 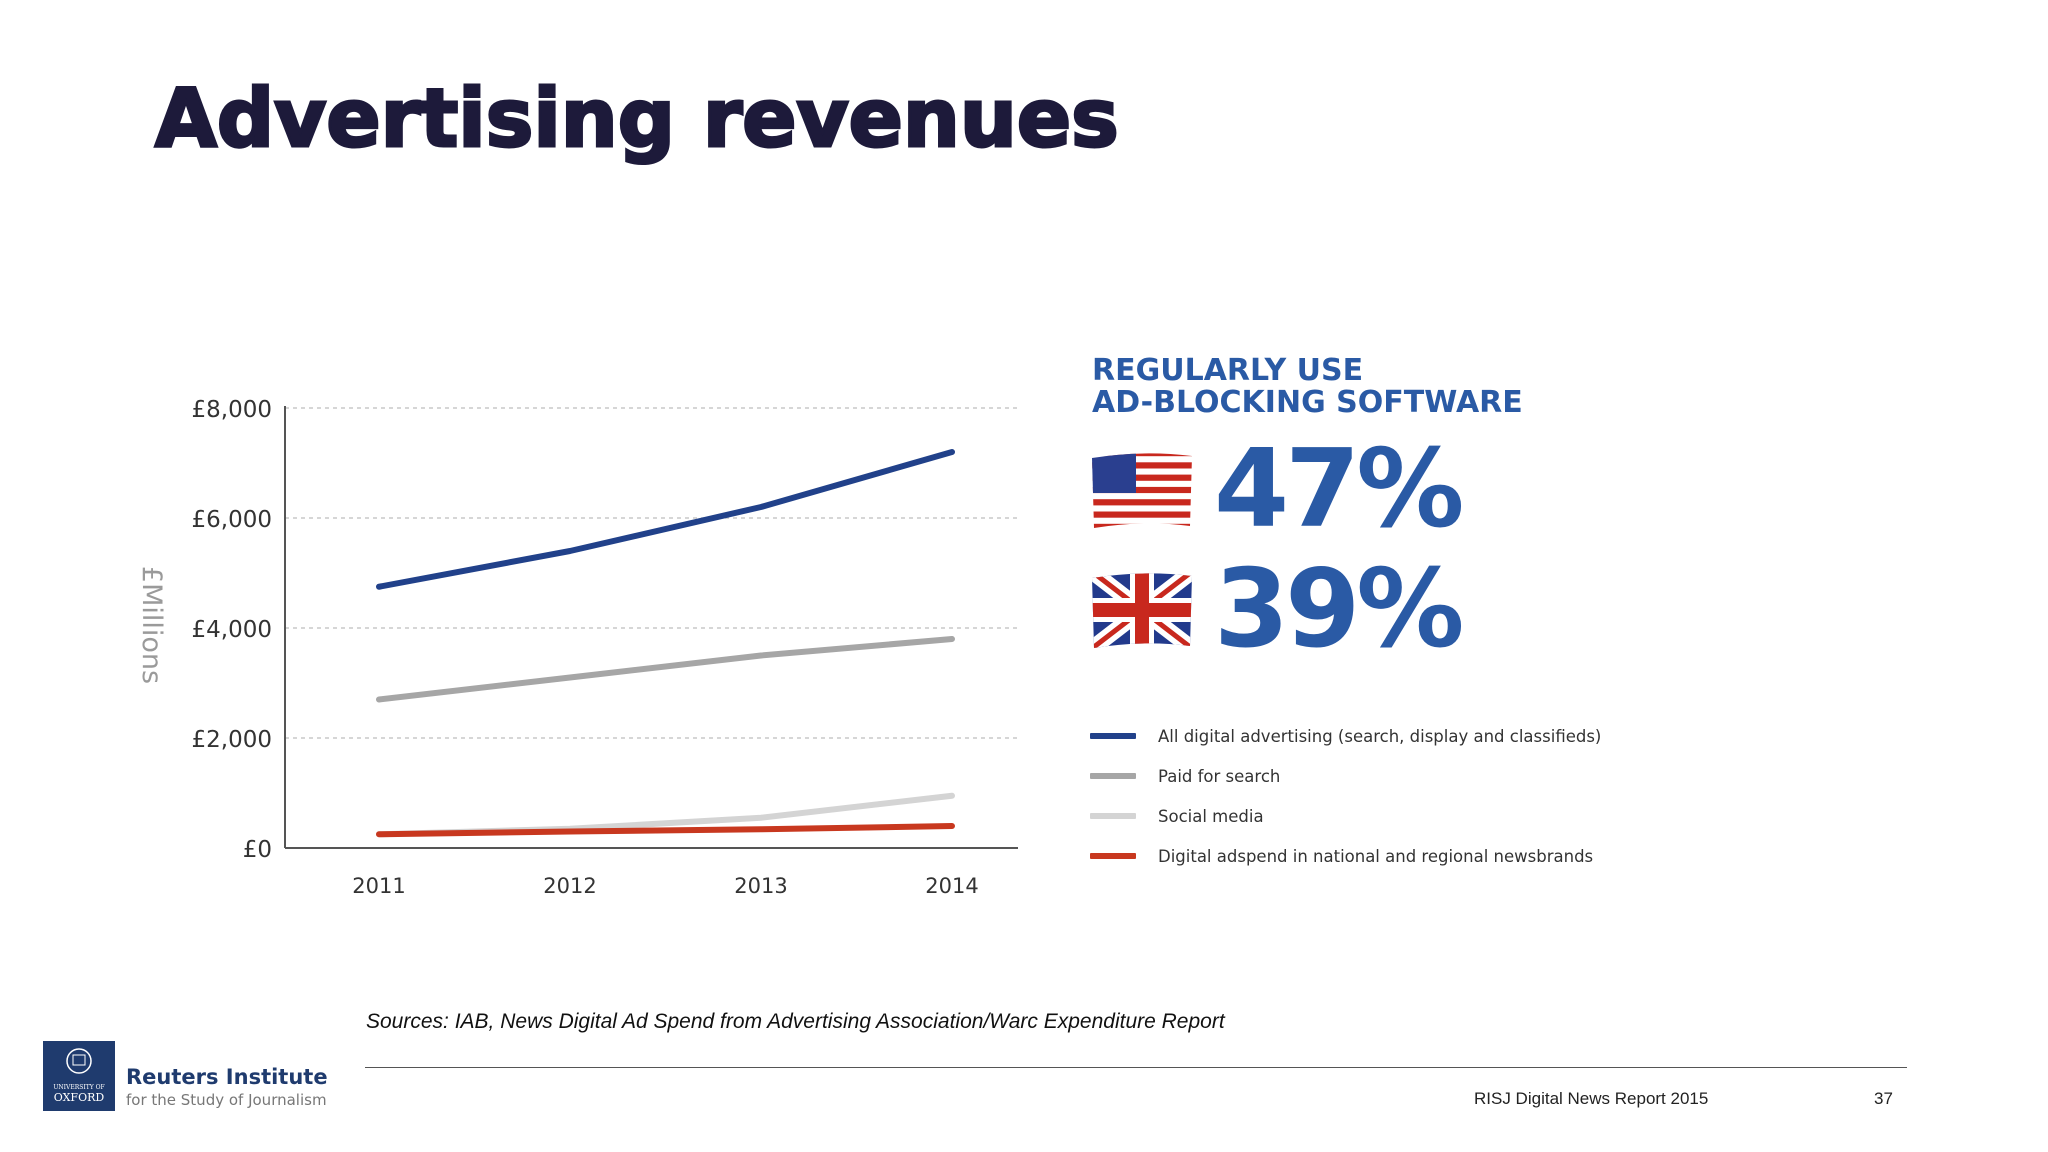 What do you see at coordinates (227, 1077) in the screenshot?
I see `logo-name: Reuters Institute` at bounding box center [227, 1077].